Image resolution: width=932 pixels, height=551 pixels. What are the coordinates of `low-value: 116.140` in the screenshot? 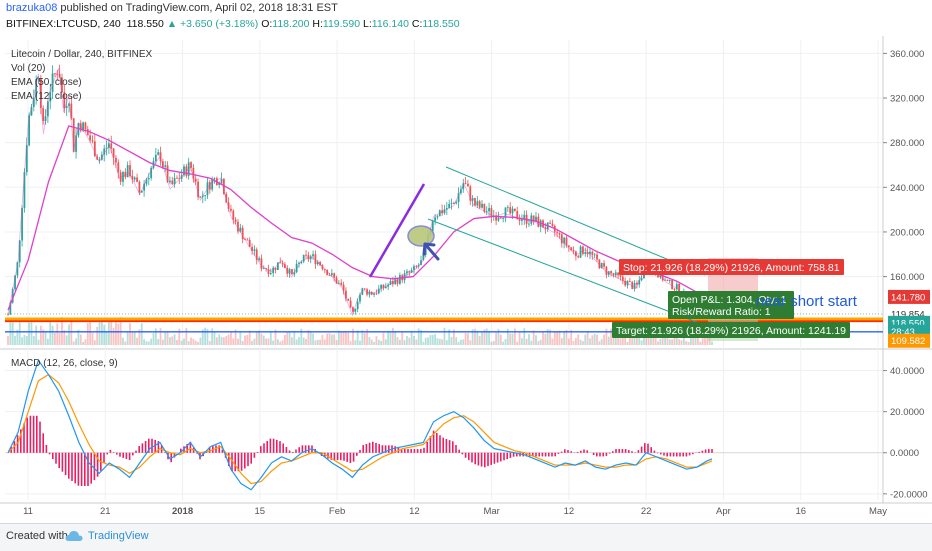 It's located at (390, 24).